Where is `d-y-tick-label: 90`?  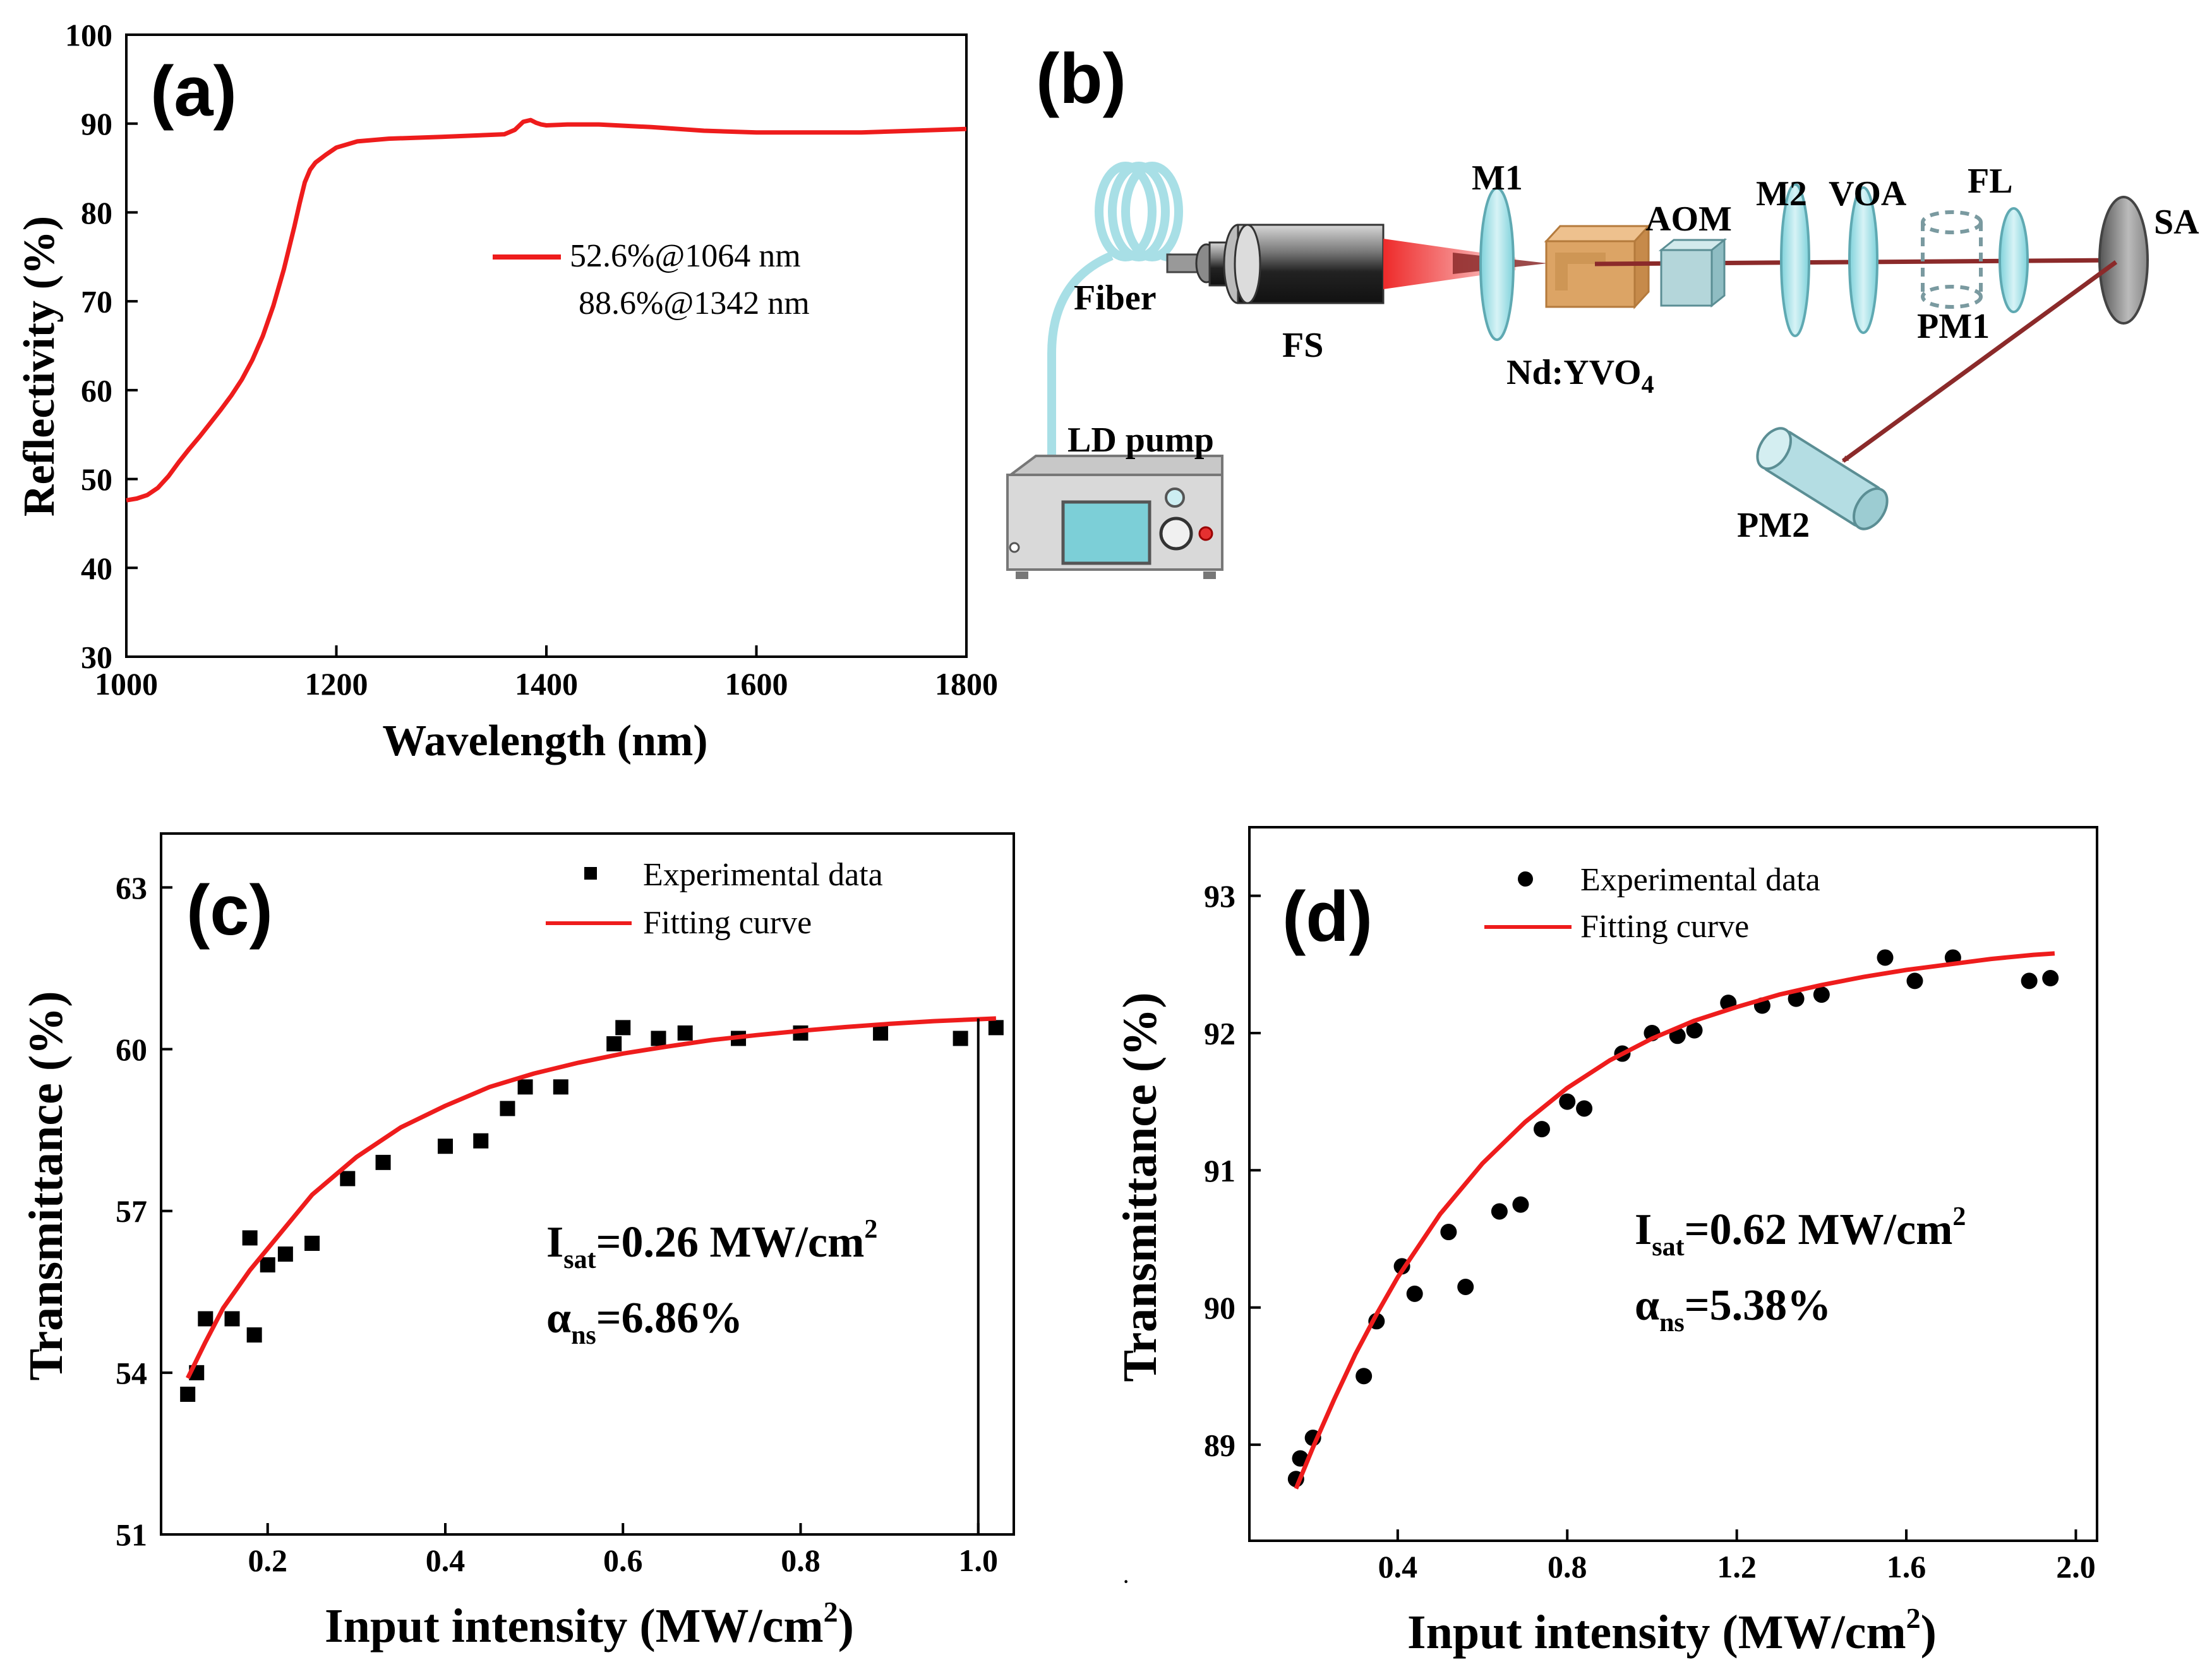 d-y-tick-label: 90 is located at coordinates (1219, 1308).